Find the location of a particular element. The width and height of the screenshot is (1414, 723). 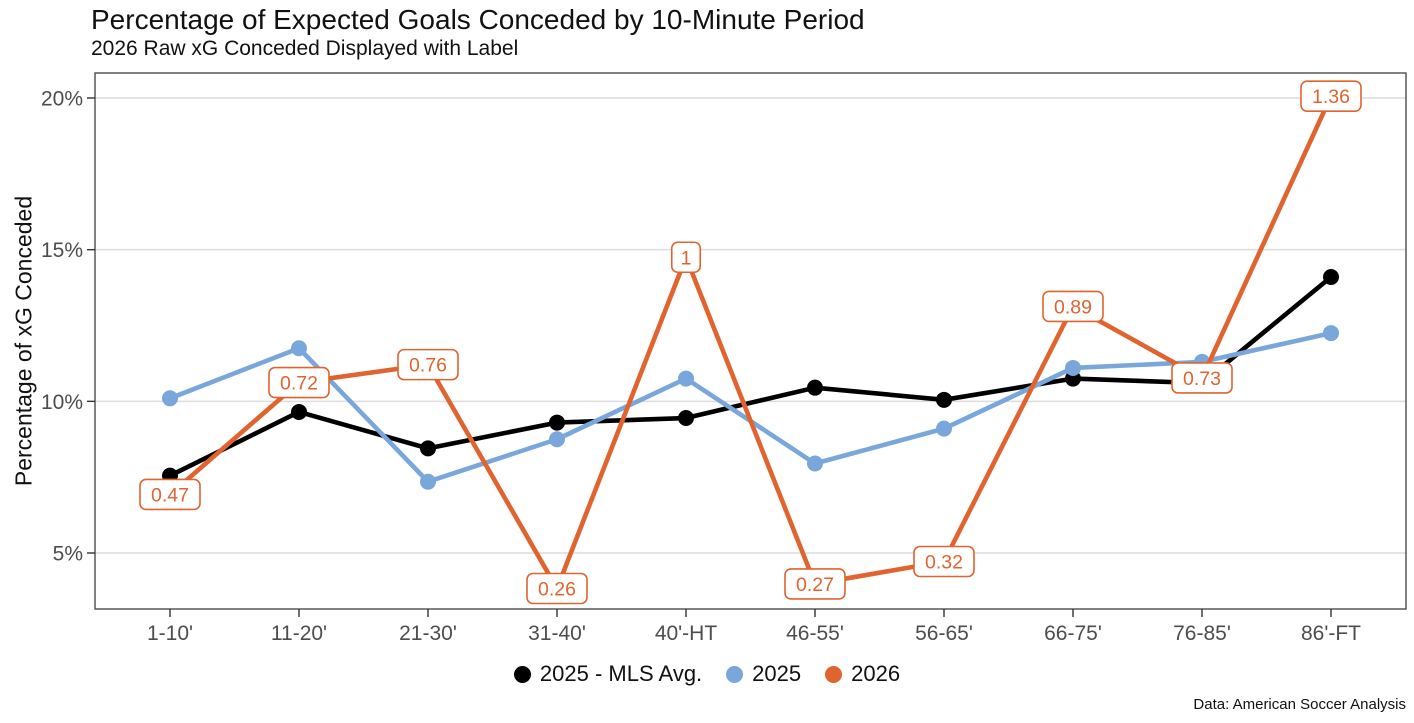

legend-dot-orange is located at coordinates (834, 674).